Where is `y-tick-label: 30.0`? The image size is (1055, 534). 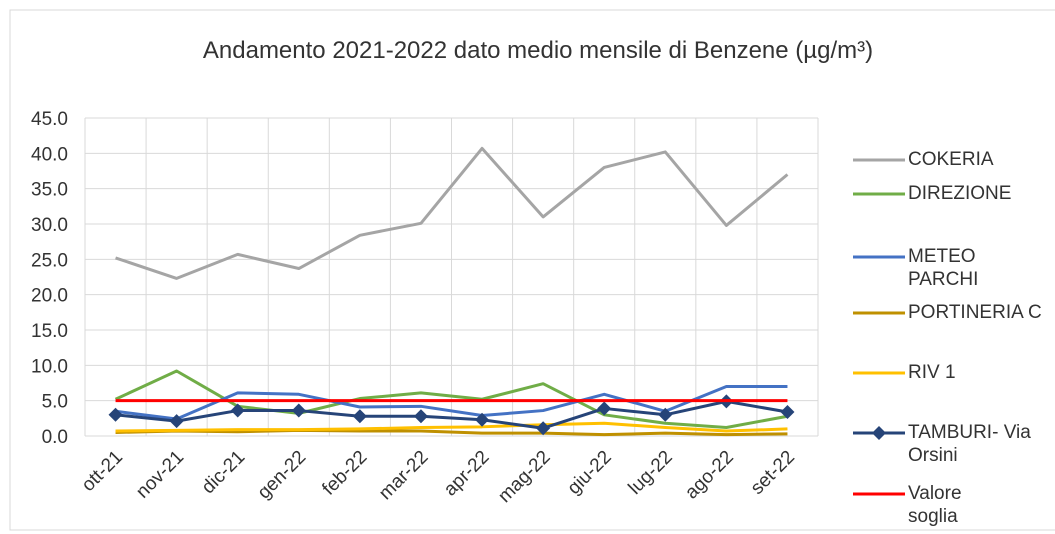
y-tick-label: 30.0 is located at coordinates (49, 225).